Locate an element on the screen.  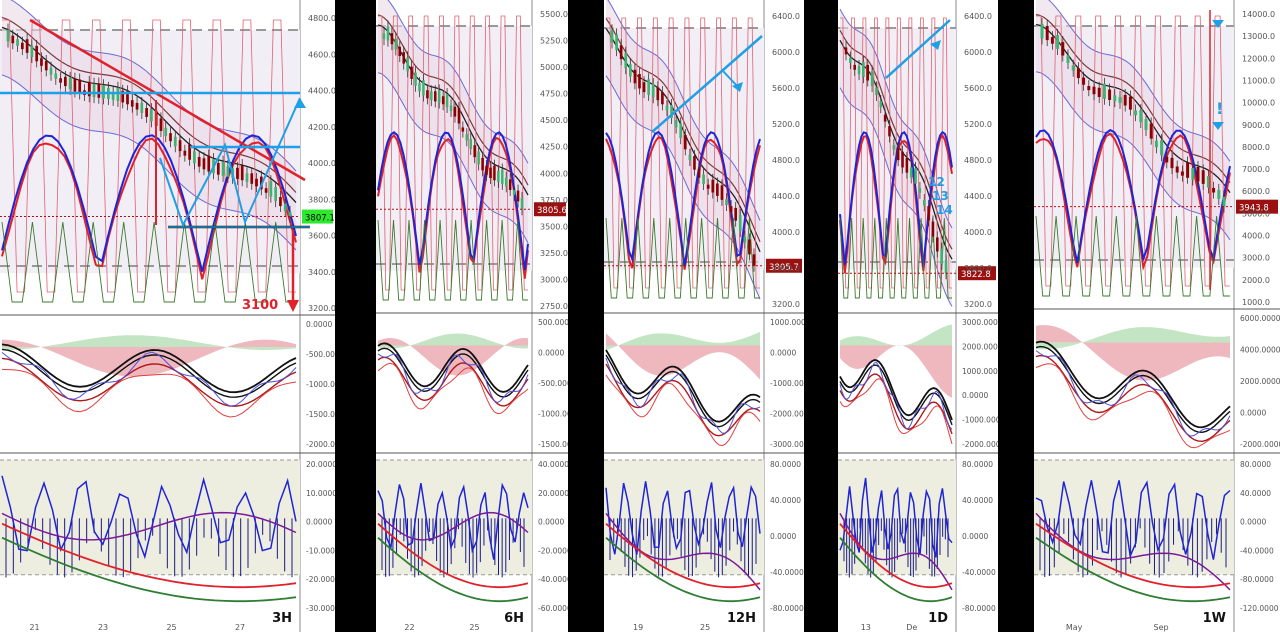
timeframe-label: 12H is located at coordinates (741, 618).